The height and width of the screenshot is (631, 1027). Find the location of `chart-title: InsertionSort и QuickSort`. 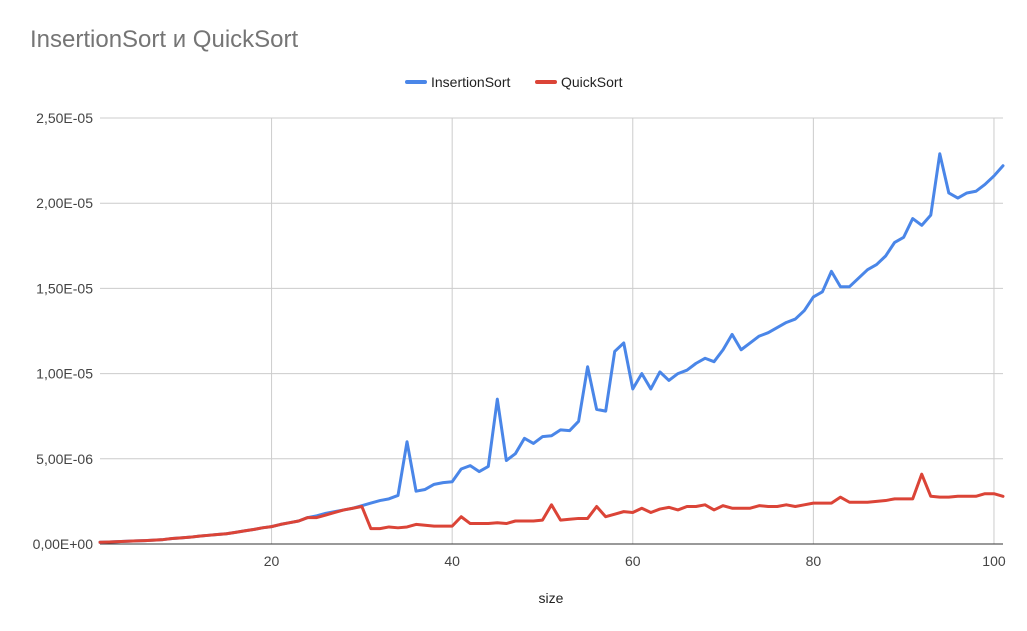

chart-title: InsertionSort и QuickSort is located at coordinates (164, 39).